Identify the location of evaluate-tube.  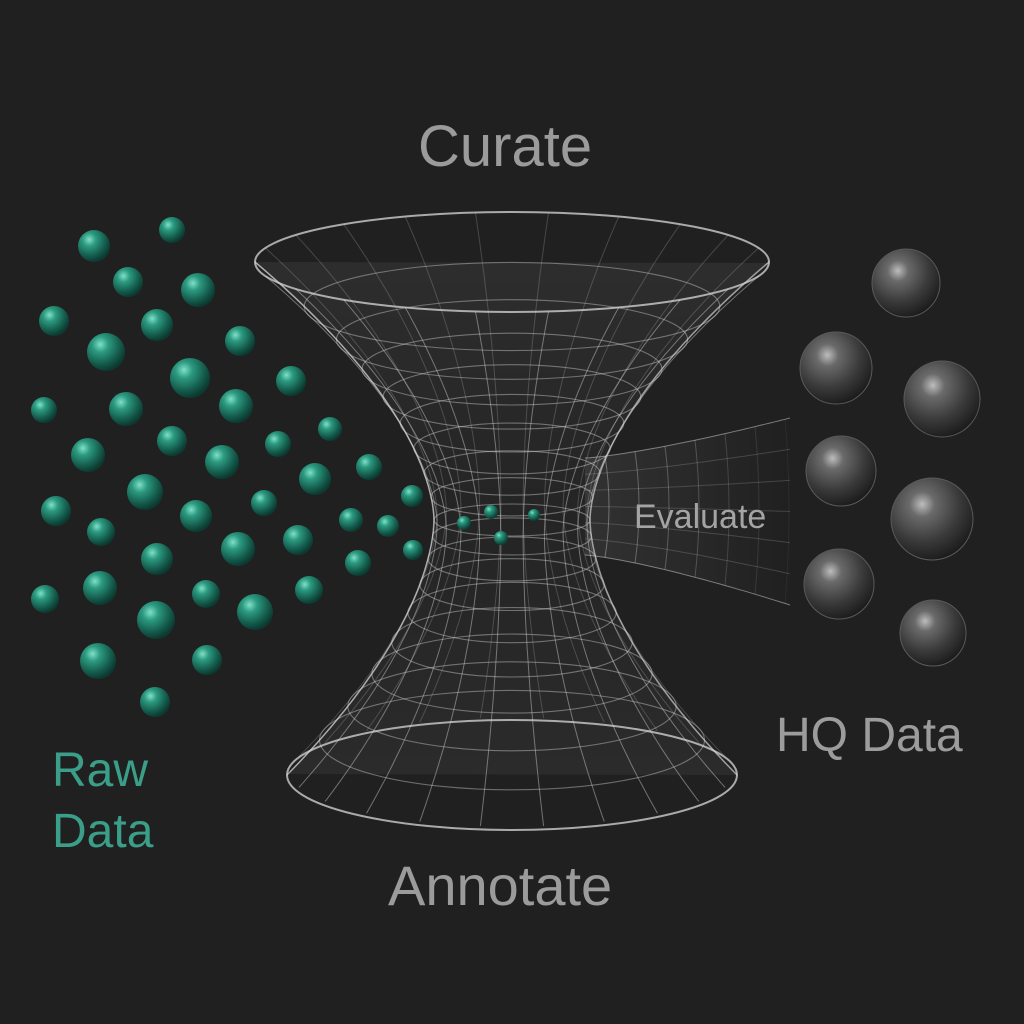
(687, 511).